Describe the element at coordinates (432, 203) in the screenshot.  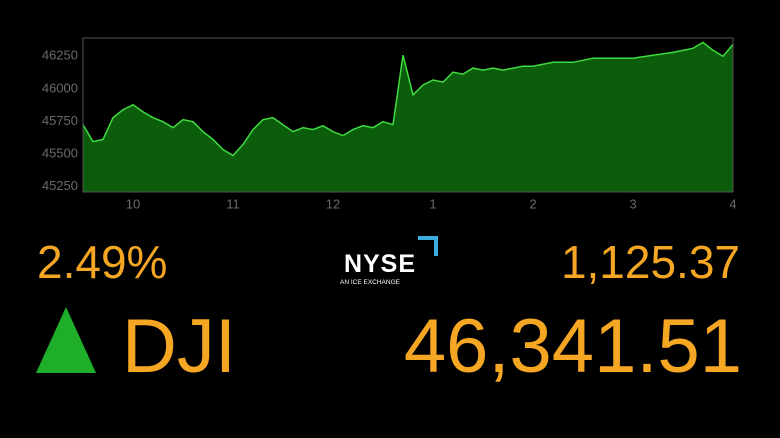
I see `x-tick-label: 1` at that location.